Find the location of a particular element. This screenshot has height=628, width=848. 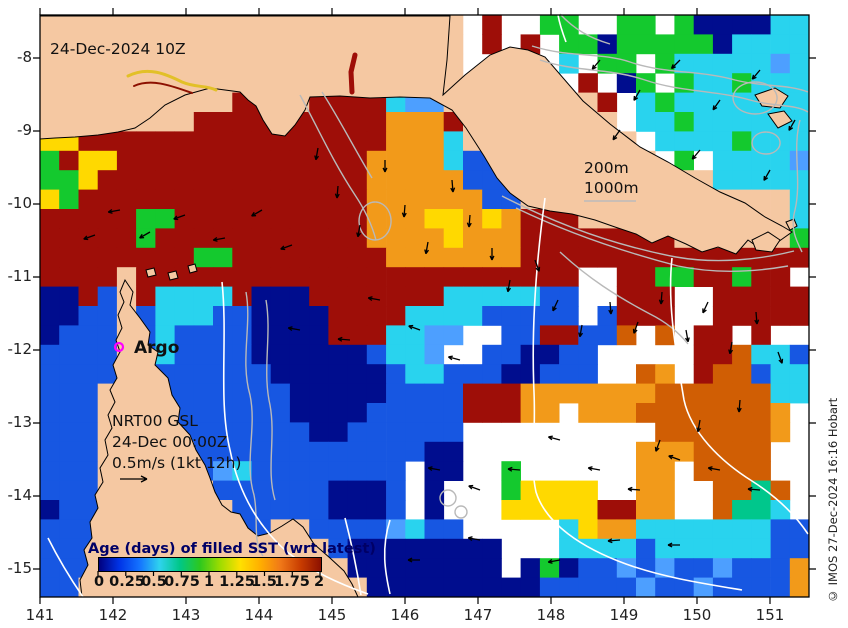

y-axis-tick-label: -12 is located at coordinates (20, 349).